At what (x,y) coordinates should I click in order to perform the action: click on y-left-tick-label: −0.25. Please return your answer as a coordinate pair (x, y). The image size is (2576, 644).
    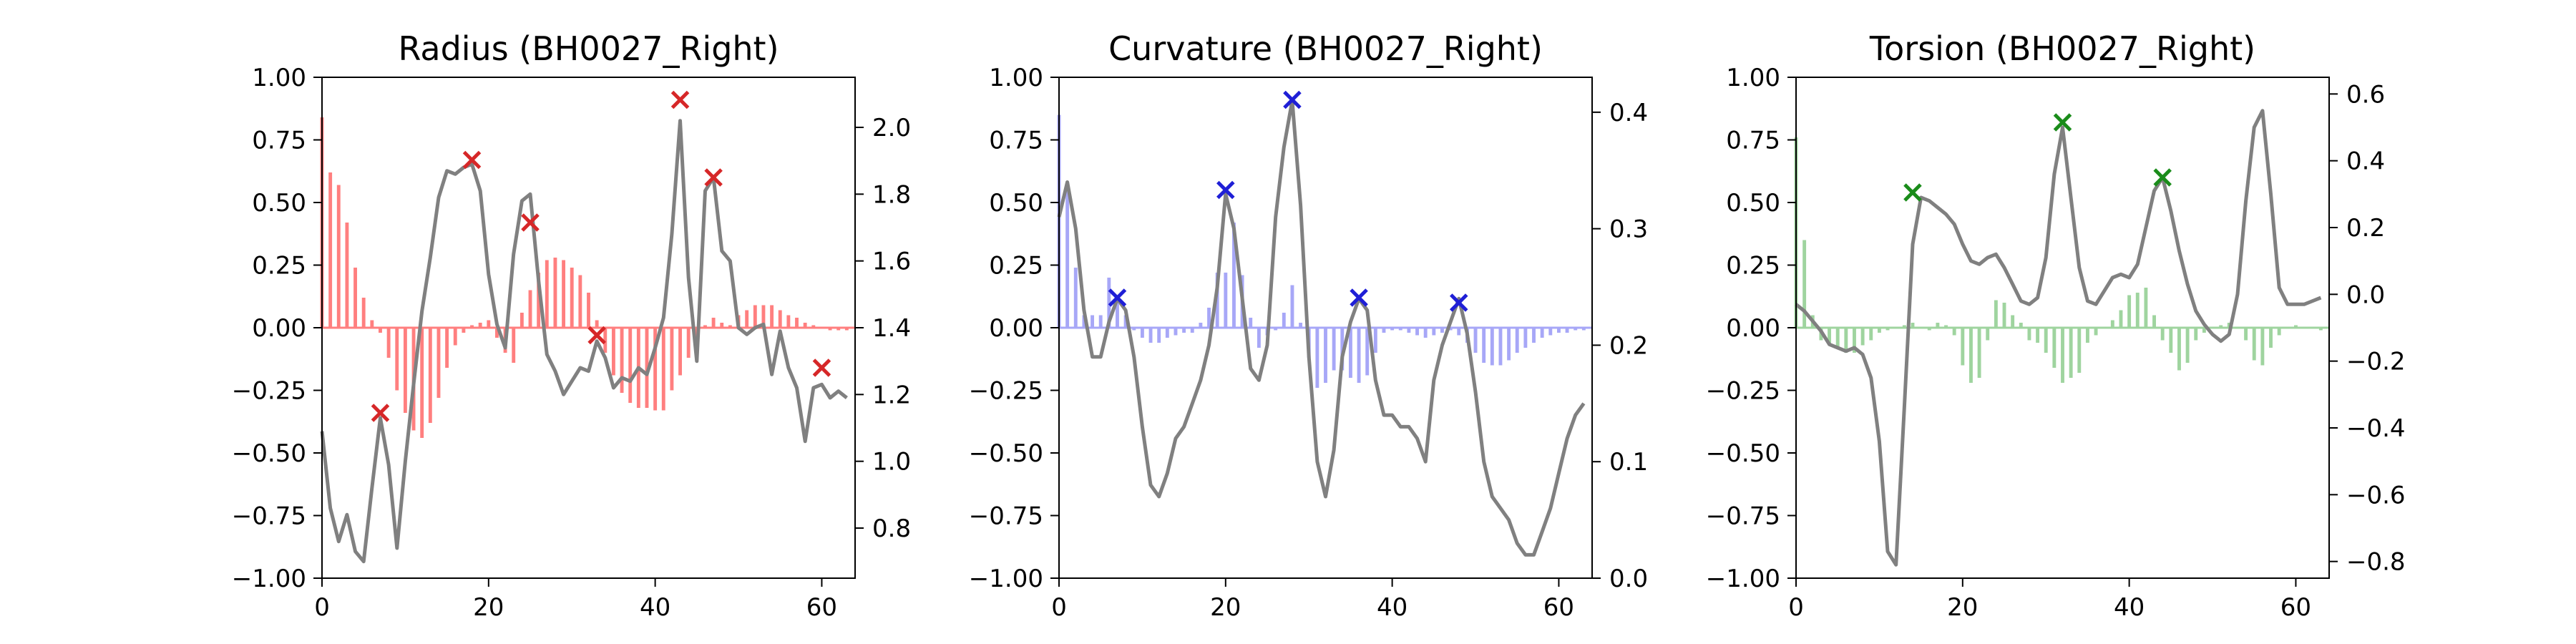
    Looking at the image, I should click on (1743, 391).